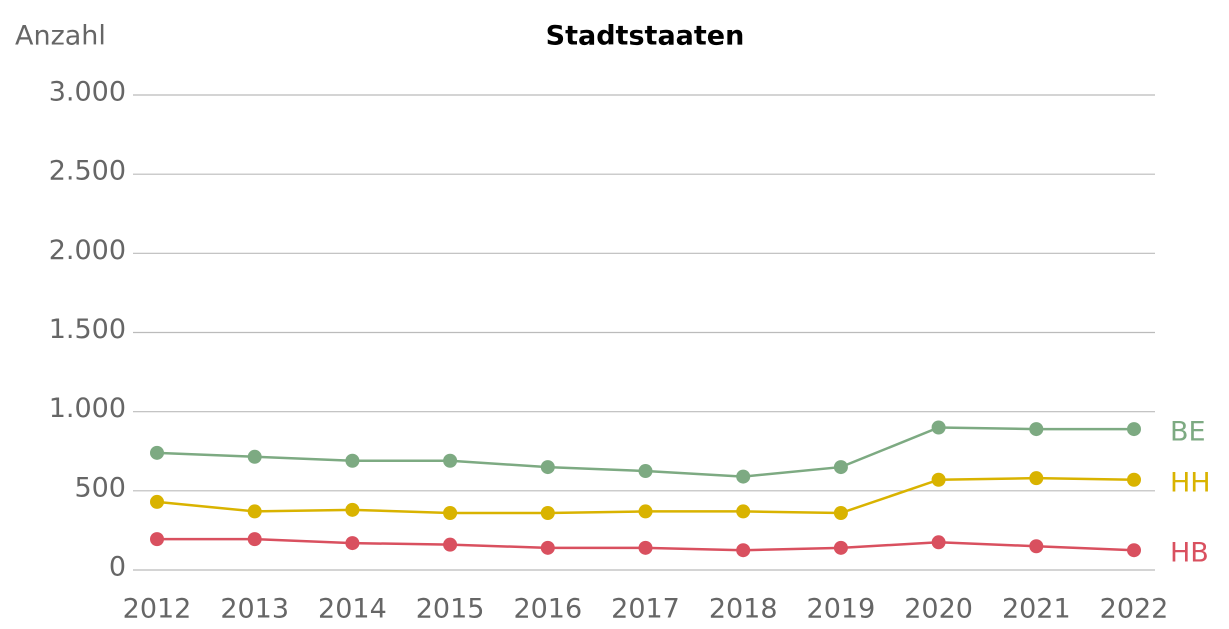  I want to click on y-tick-label: 1.000, so click(87, 408).